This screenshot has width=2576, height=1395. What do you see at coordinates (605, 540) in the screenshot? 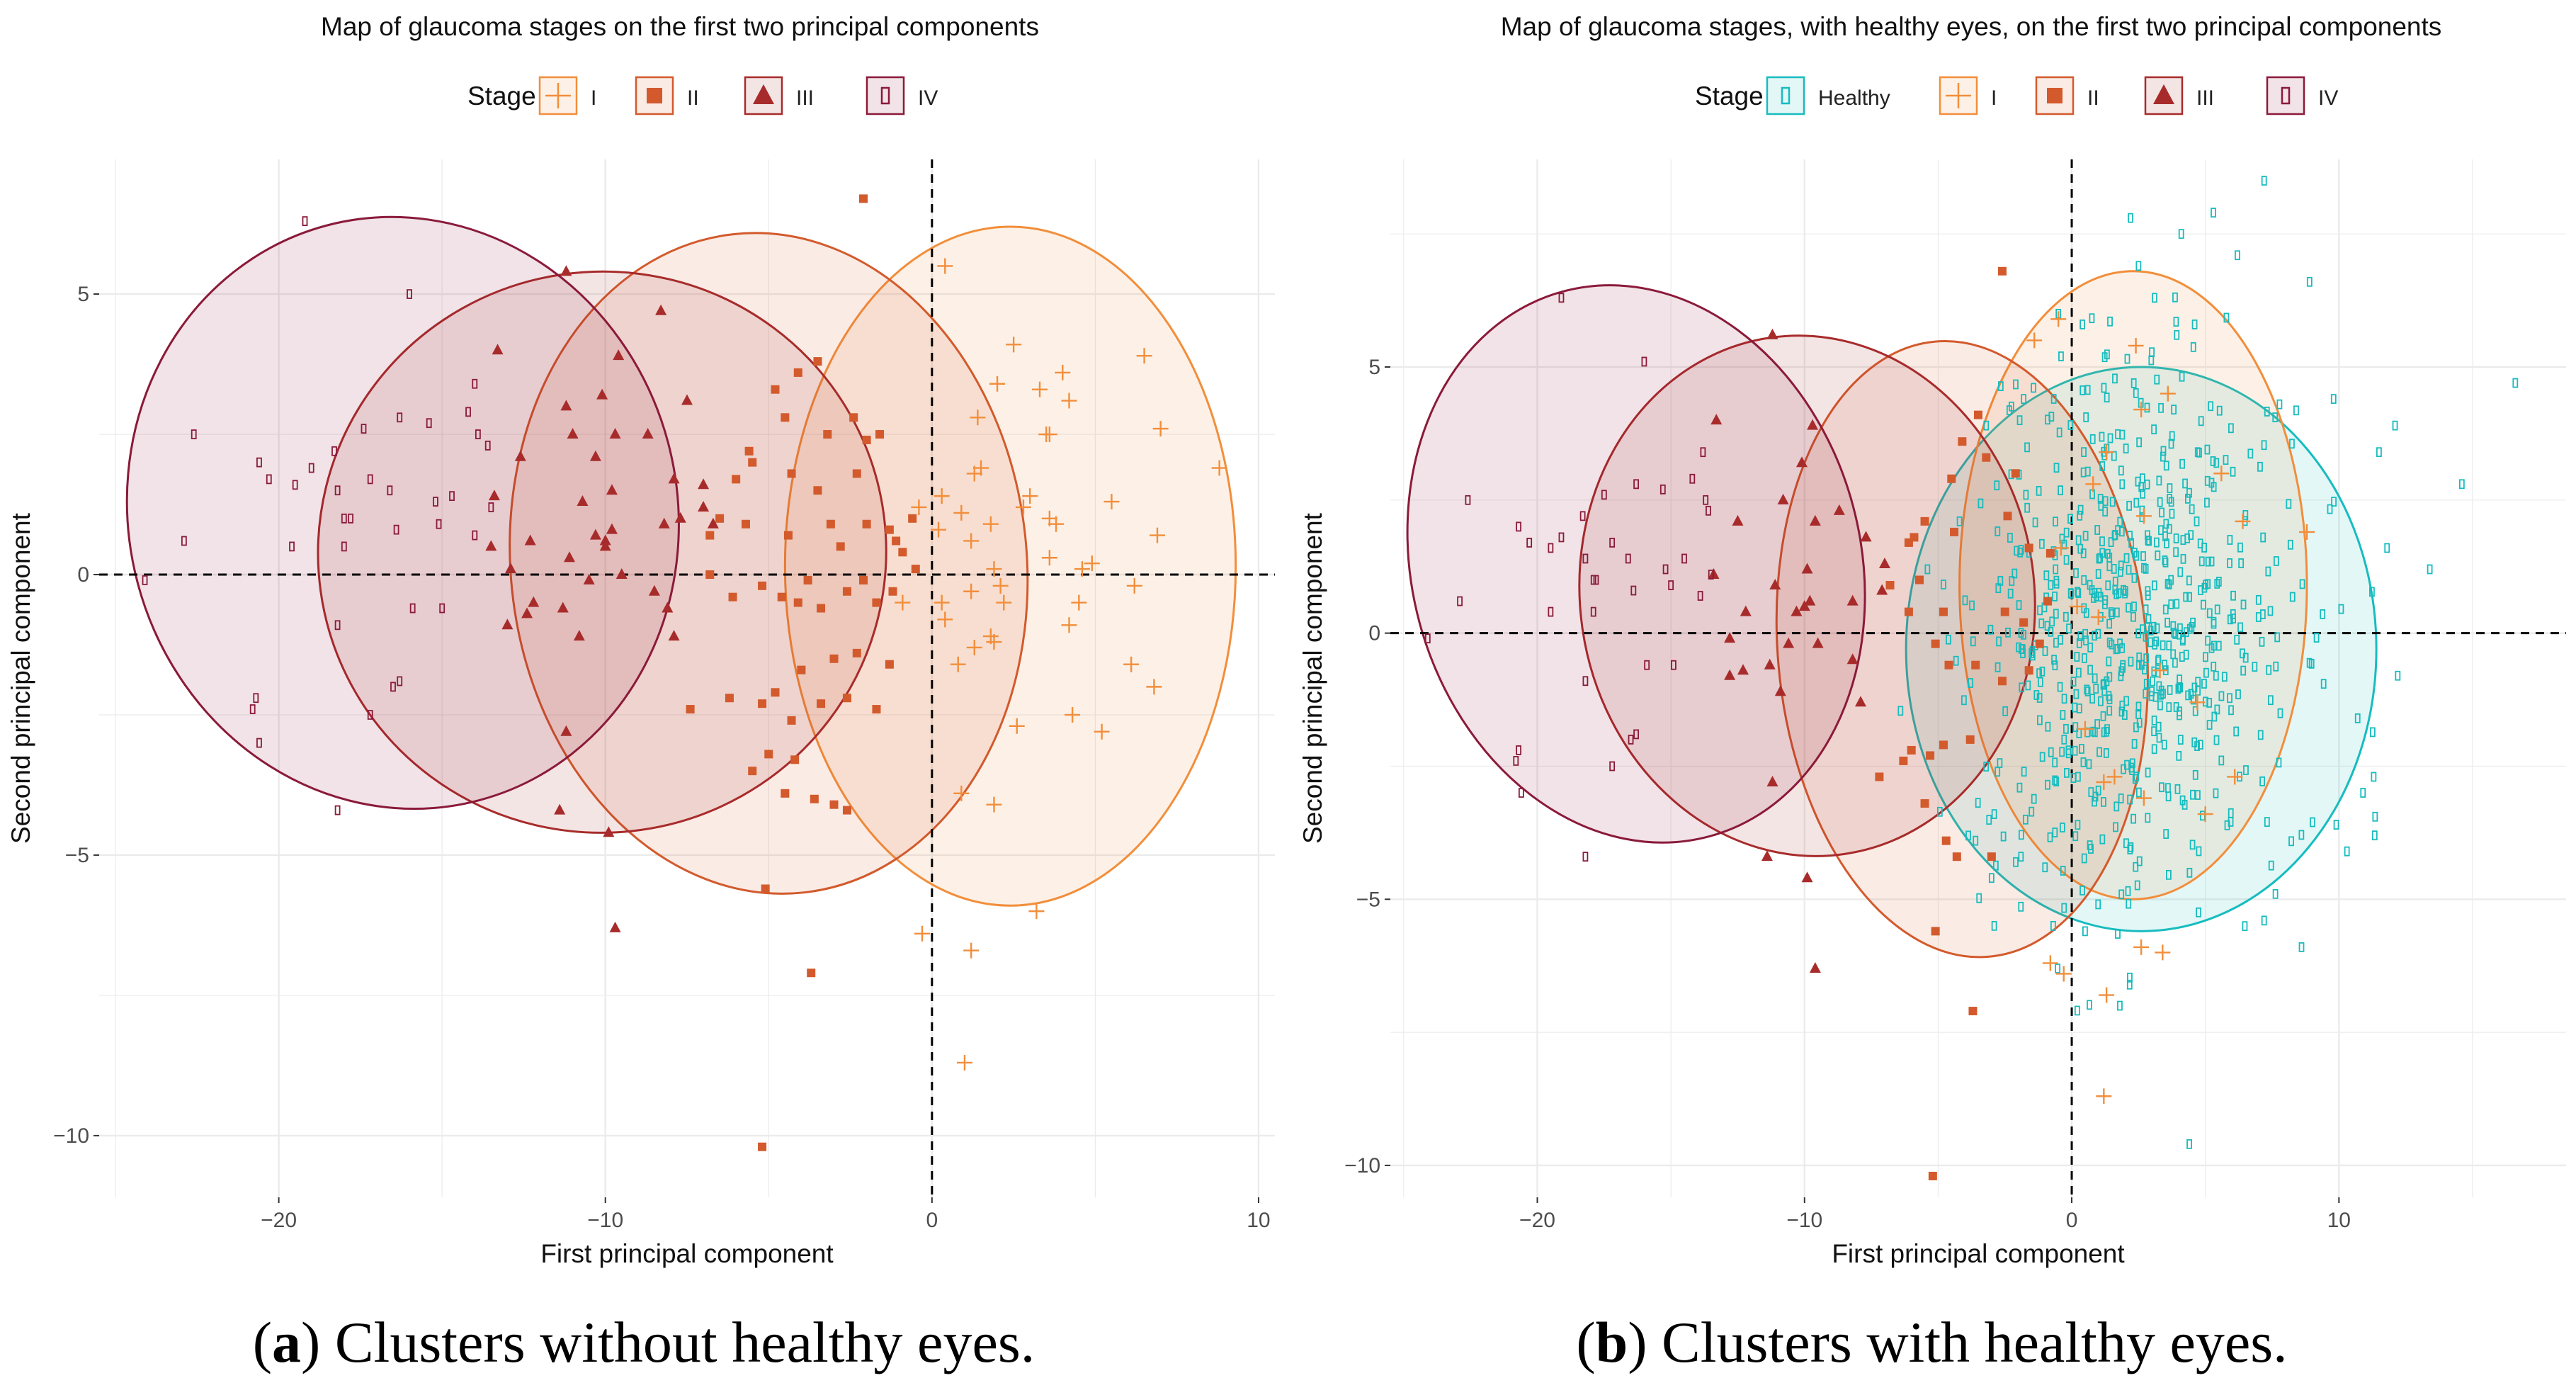
I see `panel-a-point-III` at bounding box center [605, 540].